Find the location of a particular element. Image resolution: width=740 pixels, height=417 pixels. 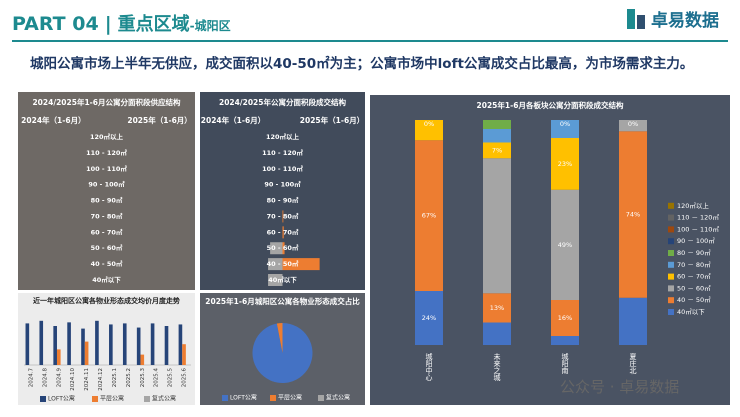

header: PART 04 | 重点区域 -城阳区 is located at coordinates (121, 23).